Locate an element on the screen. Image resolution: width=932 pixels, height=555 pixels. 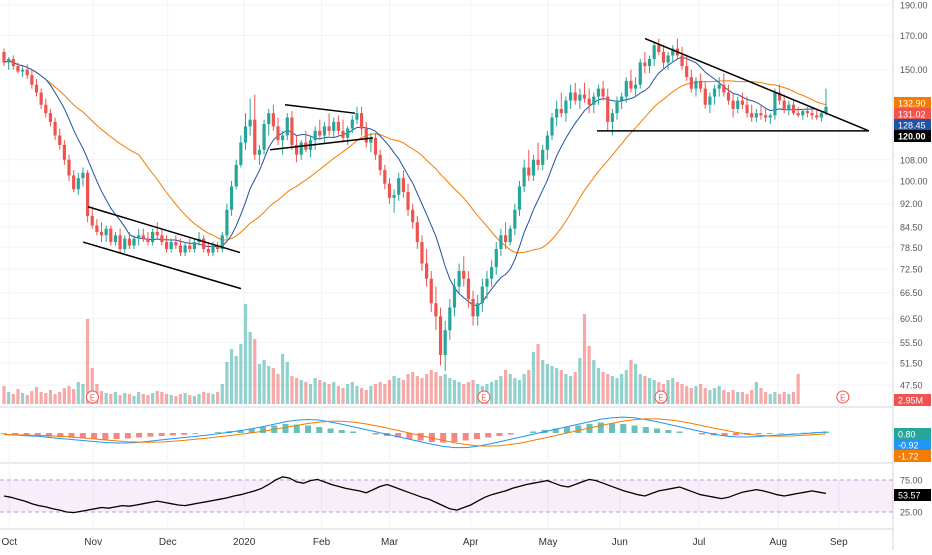
macd-axis-badge-text: -0.92 is located at coordinates (908, 446).